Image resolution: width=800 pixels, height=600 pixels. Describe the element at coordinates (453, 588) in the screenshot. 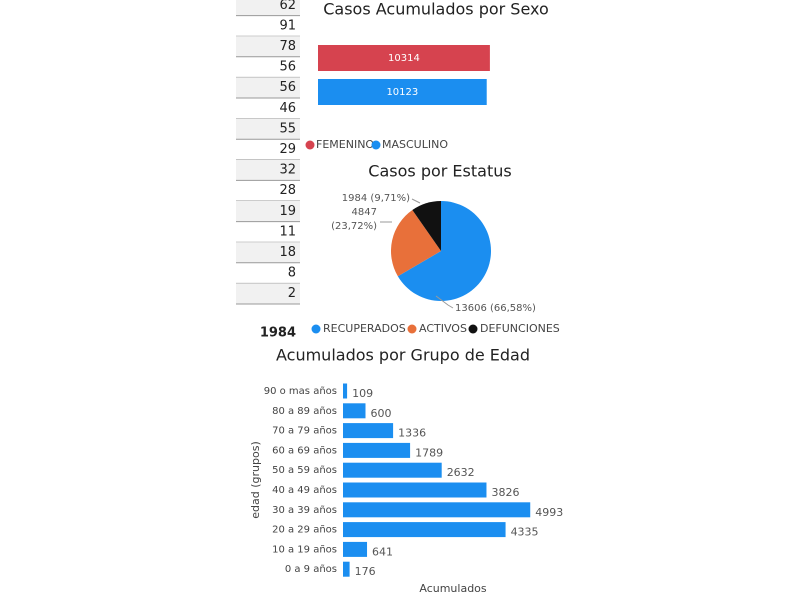

I see `x-axis-label: Acumulados` at that location.